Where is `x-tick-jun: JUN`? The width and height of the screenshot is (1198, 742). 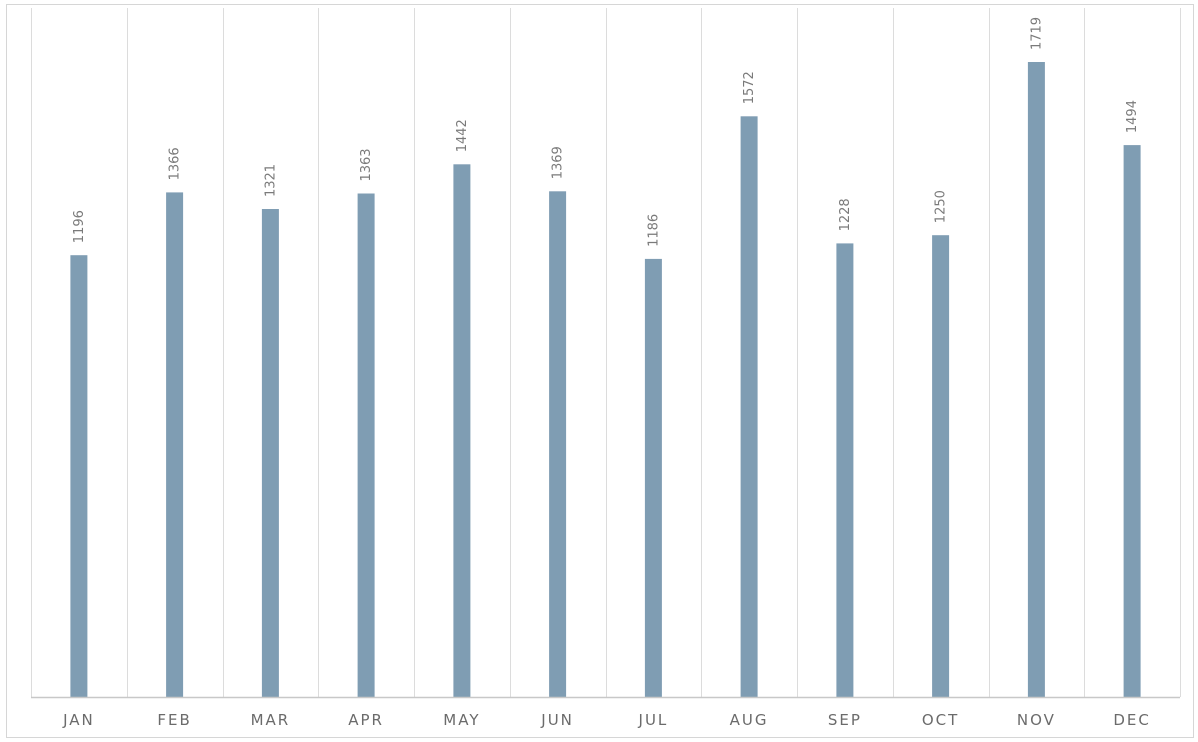
x-tick-jun: JUN is located at coordinates (557, 720).